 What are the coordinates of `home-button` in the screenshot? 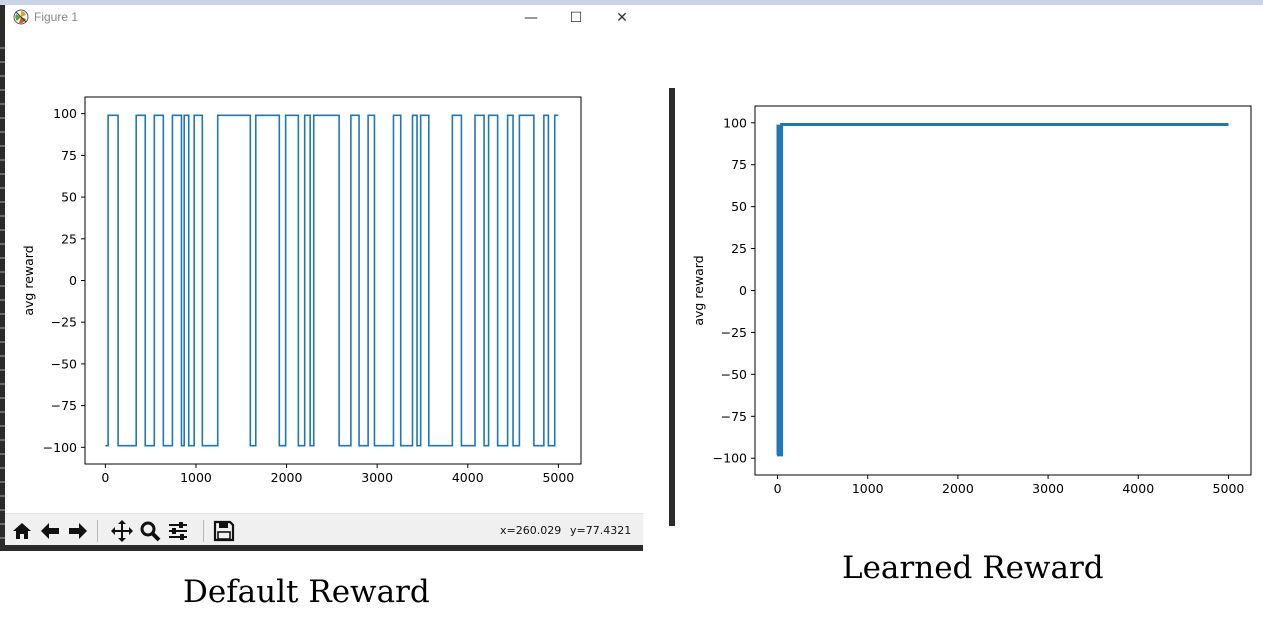 It's located at (22, 531).